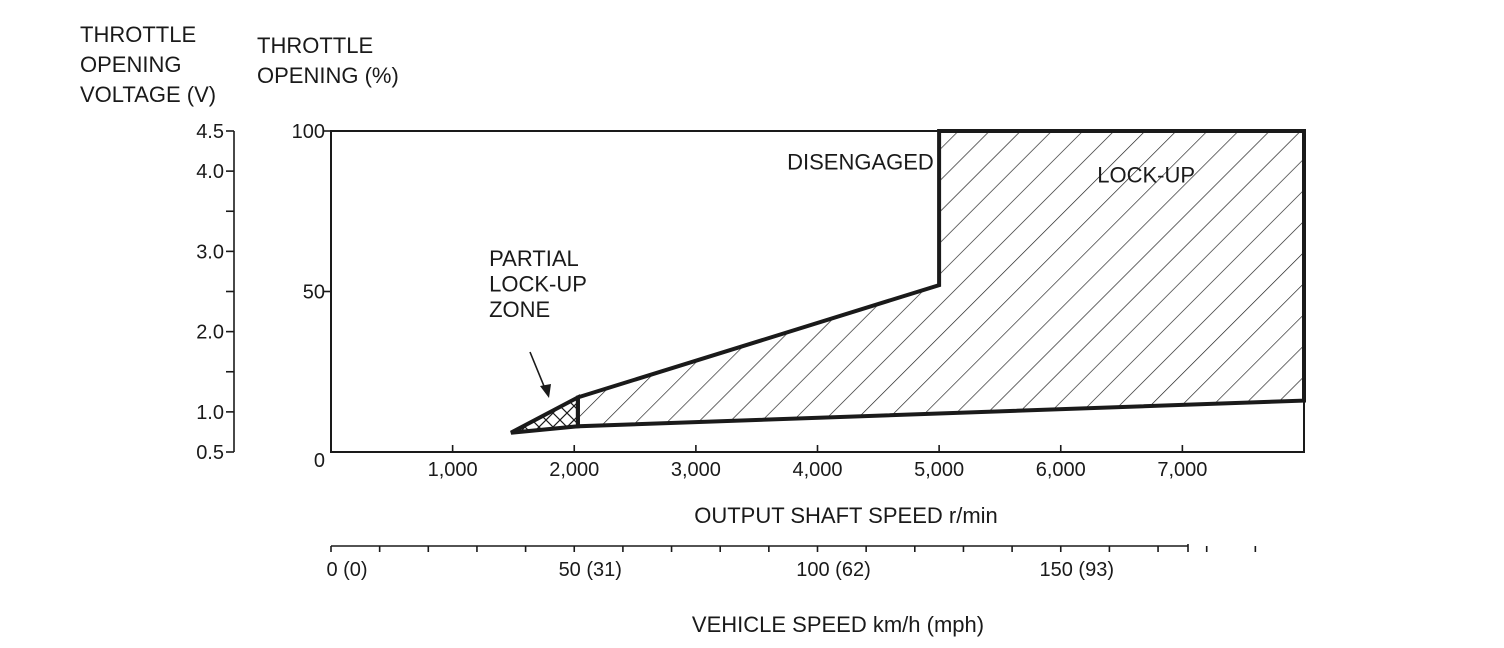  Describe the element at coordinates (138, 34) in the screenshot. I see `voltage-axis-heading-1: THROTTLE` at that location.